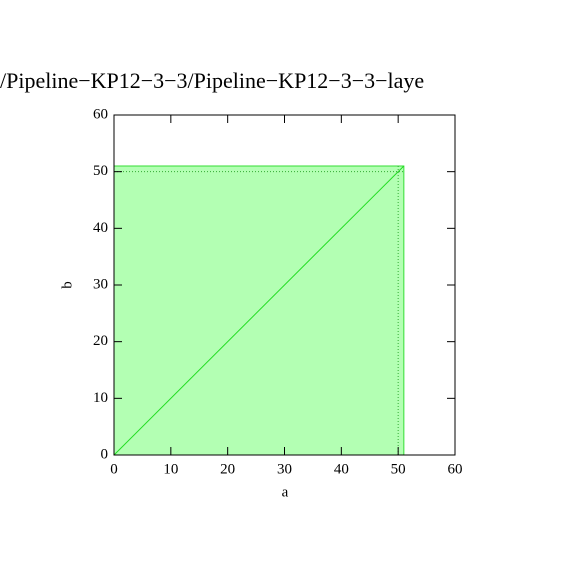  Describe the element at coordinates (284, 469) in the screenshot. I see `x-tick-label: 30` at that location.